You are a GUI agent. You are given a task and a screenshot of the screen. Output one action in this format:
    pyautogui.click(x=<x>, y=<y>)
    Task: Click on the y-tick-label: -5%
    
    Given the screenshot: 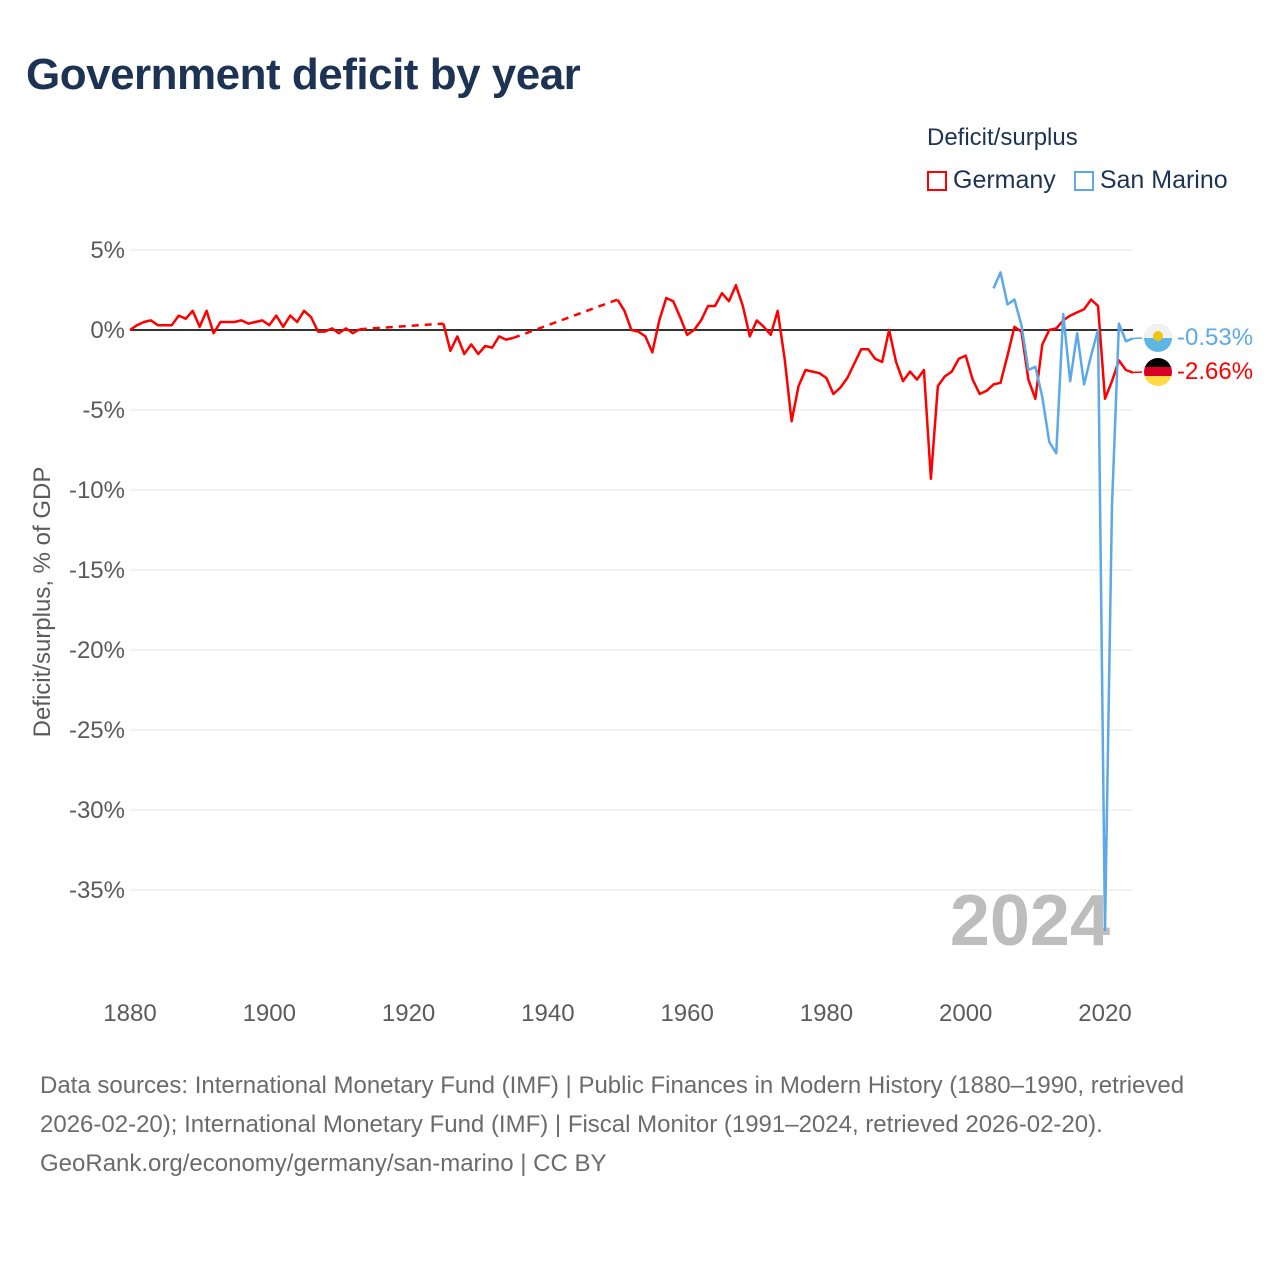 What is the action you would take?
    pyautogui.click(x=103, y=410)
    